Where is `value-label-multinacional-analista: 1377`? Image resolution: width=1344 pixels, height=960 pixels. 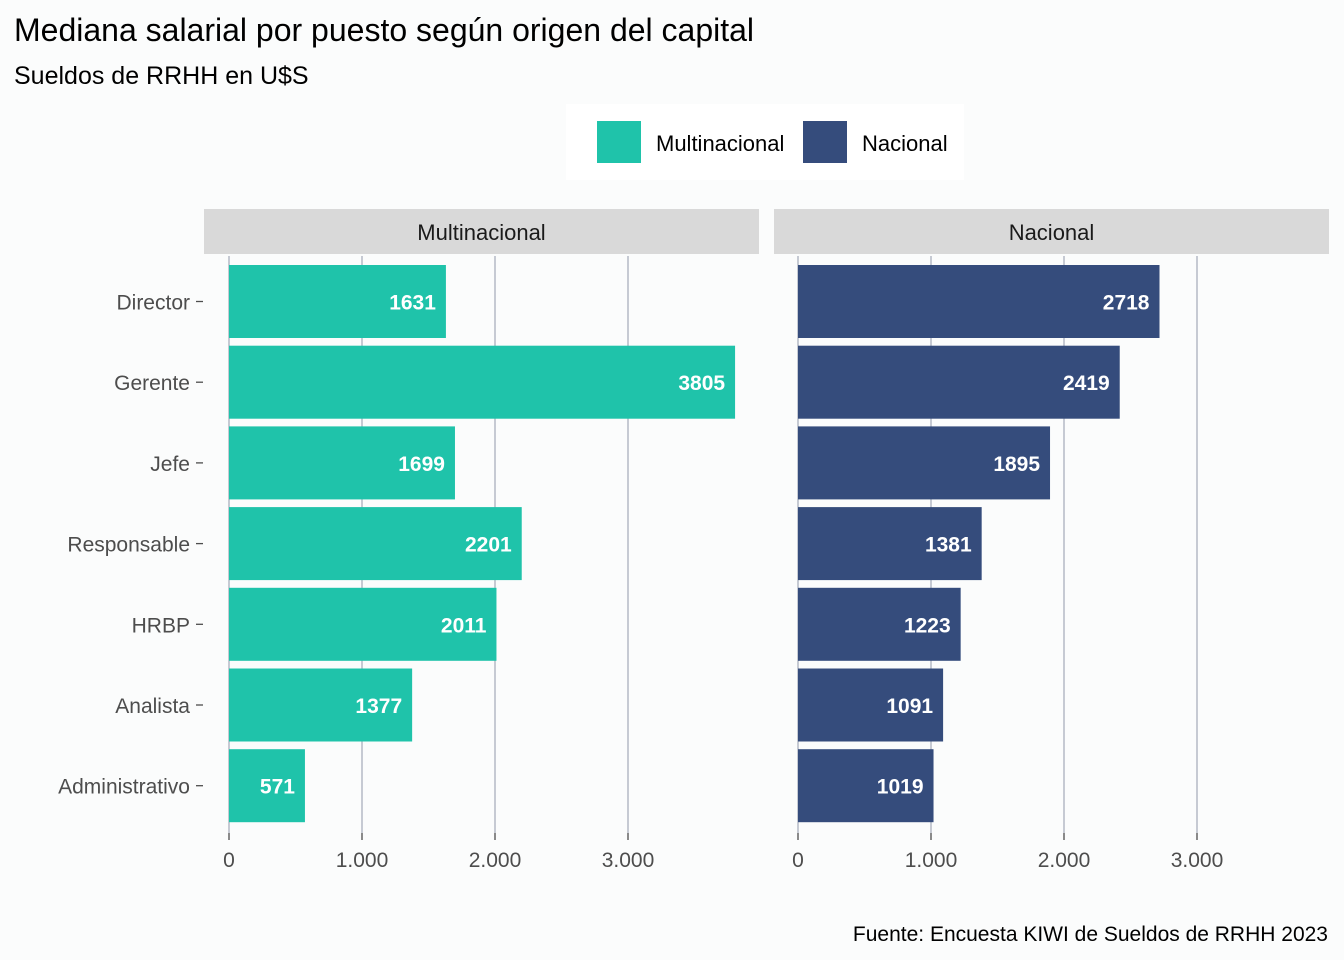
value-label-multinacional-analista: 1377 is located at coordinates (378, 706).